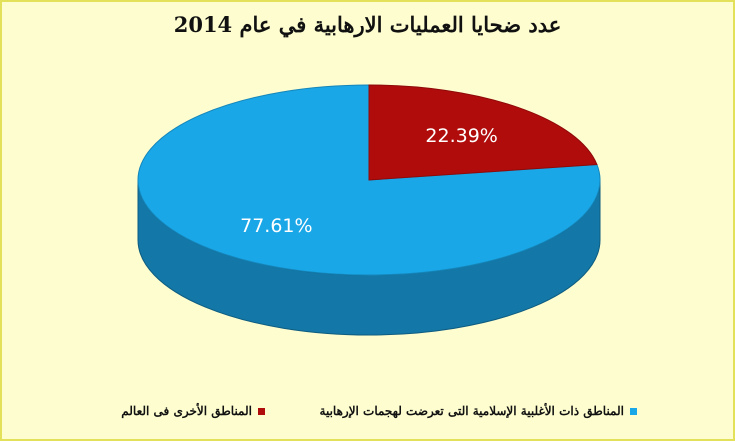 The height and width of the screenshot is (441, 735). I want to click on slice-label-other-regions: 22.39%, so click(461, 136).